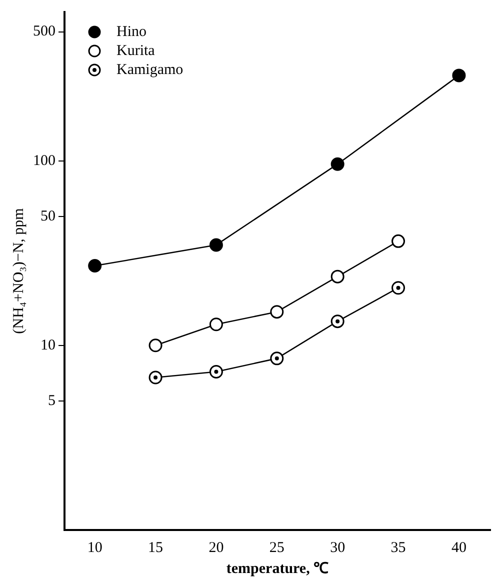 The image size is (498, 582). What do you see at coordinates (398, 548) in the screenshot?
I see `x-tick-label: 35` at bounding box center [398, 548].